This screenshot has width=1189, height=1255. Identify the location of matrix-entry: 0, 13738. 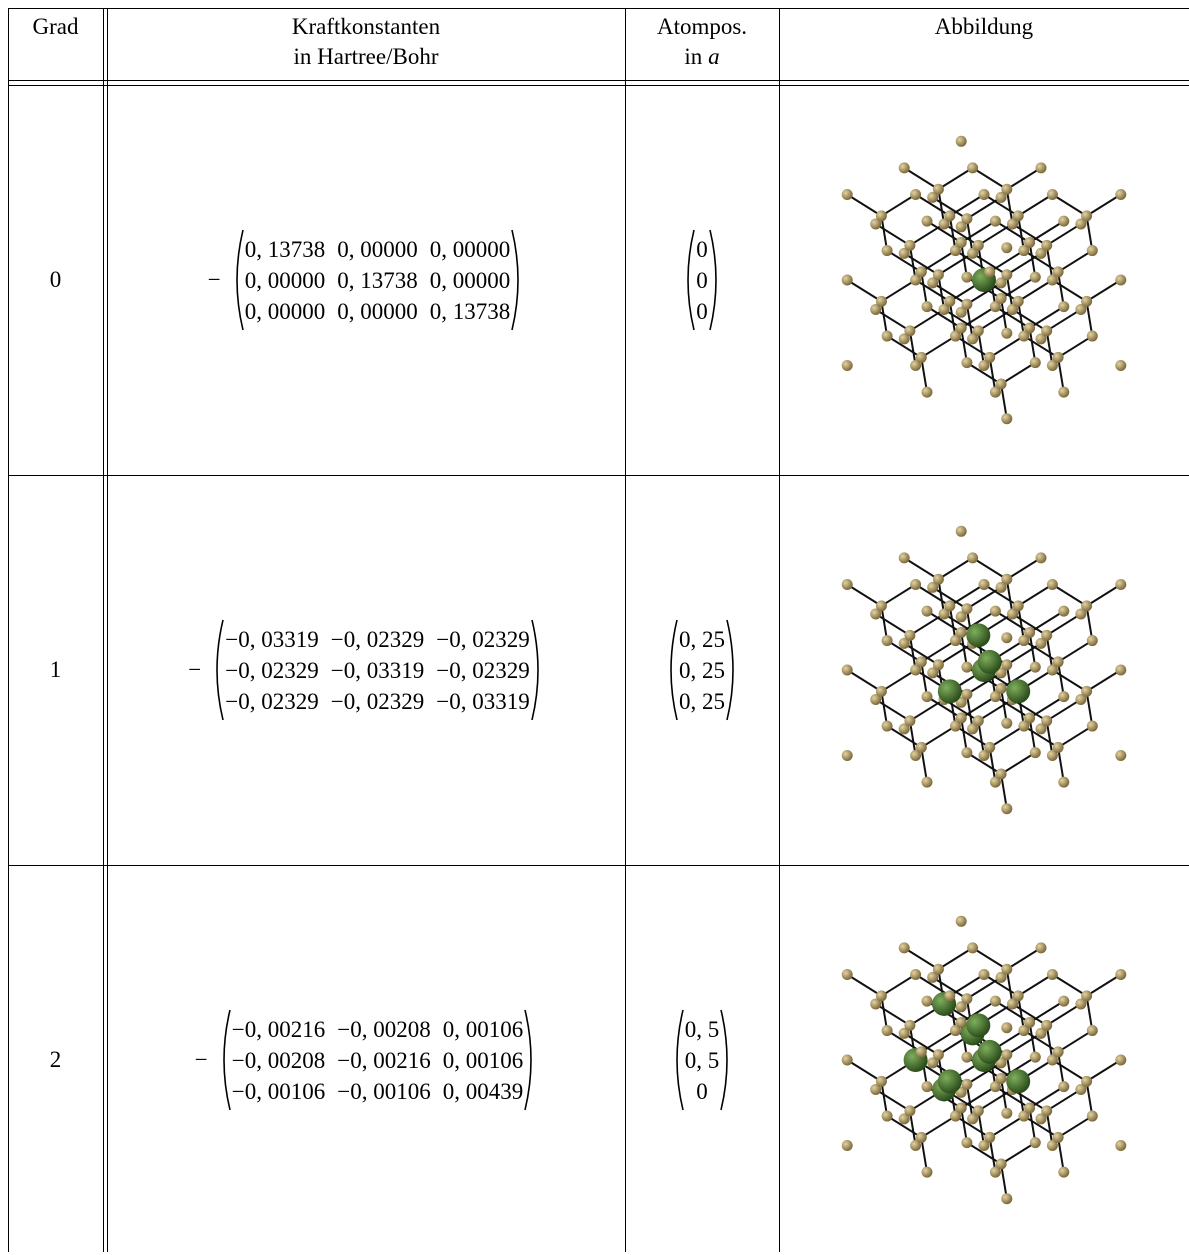
(377, 280).